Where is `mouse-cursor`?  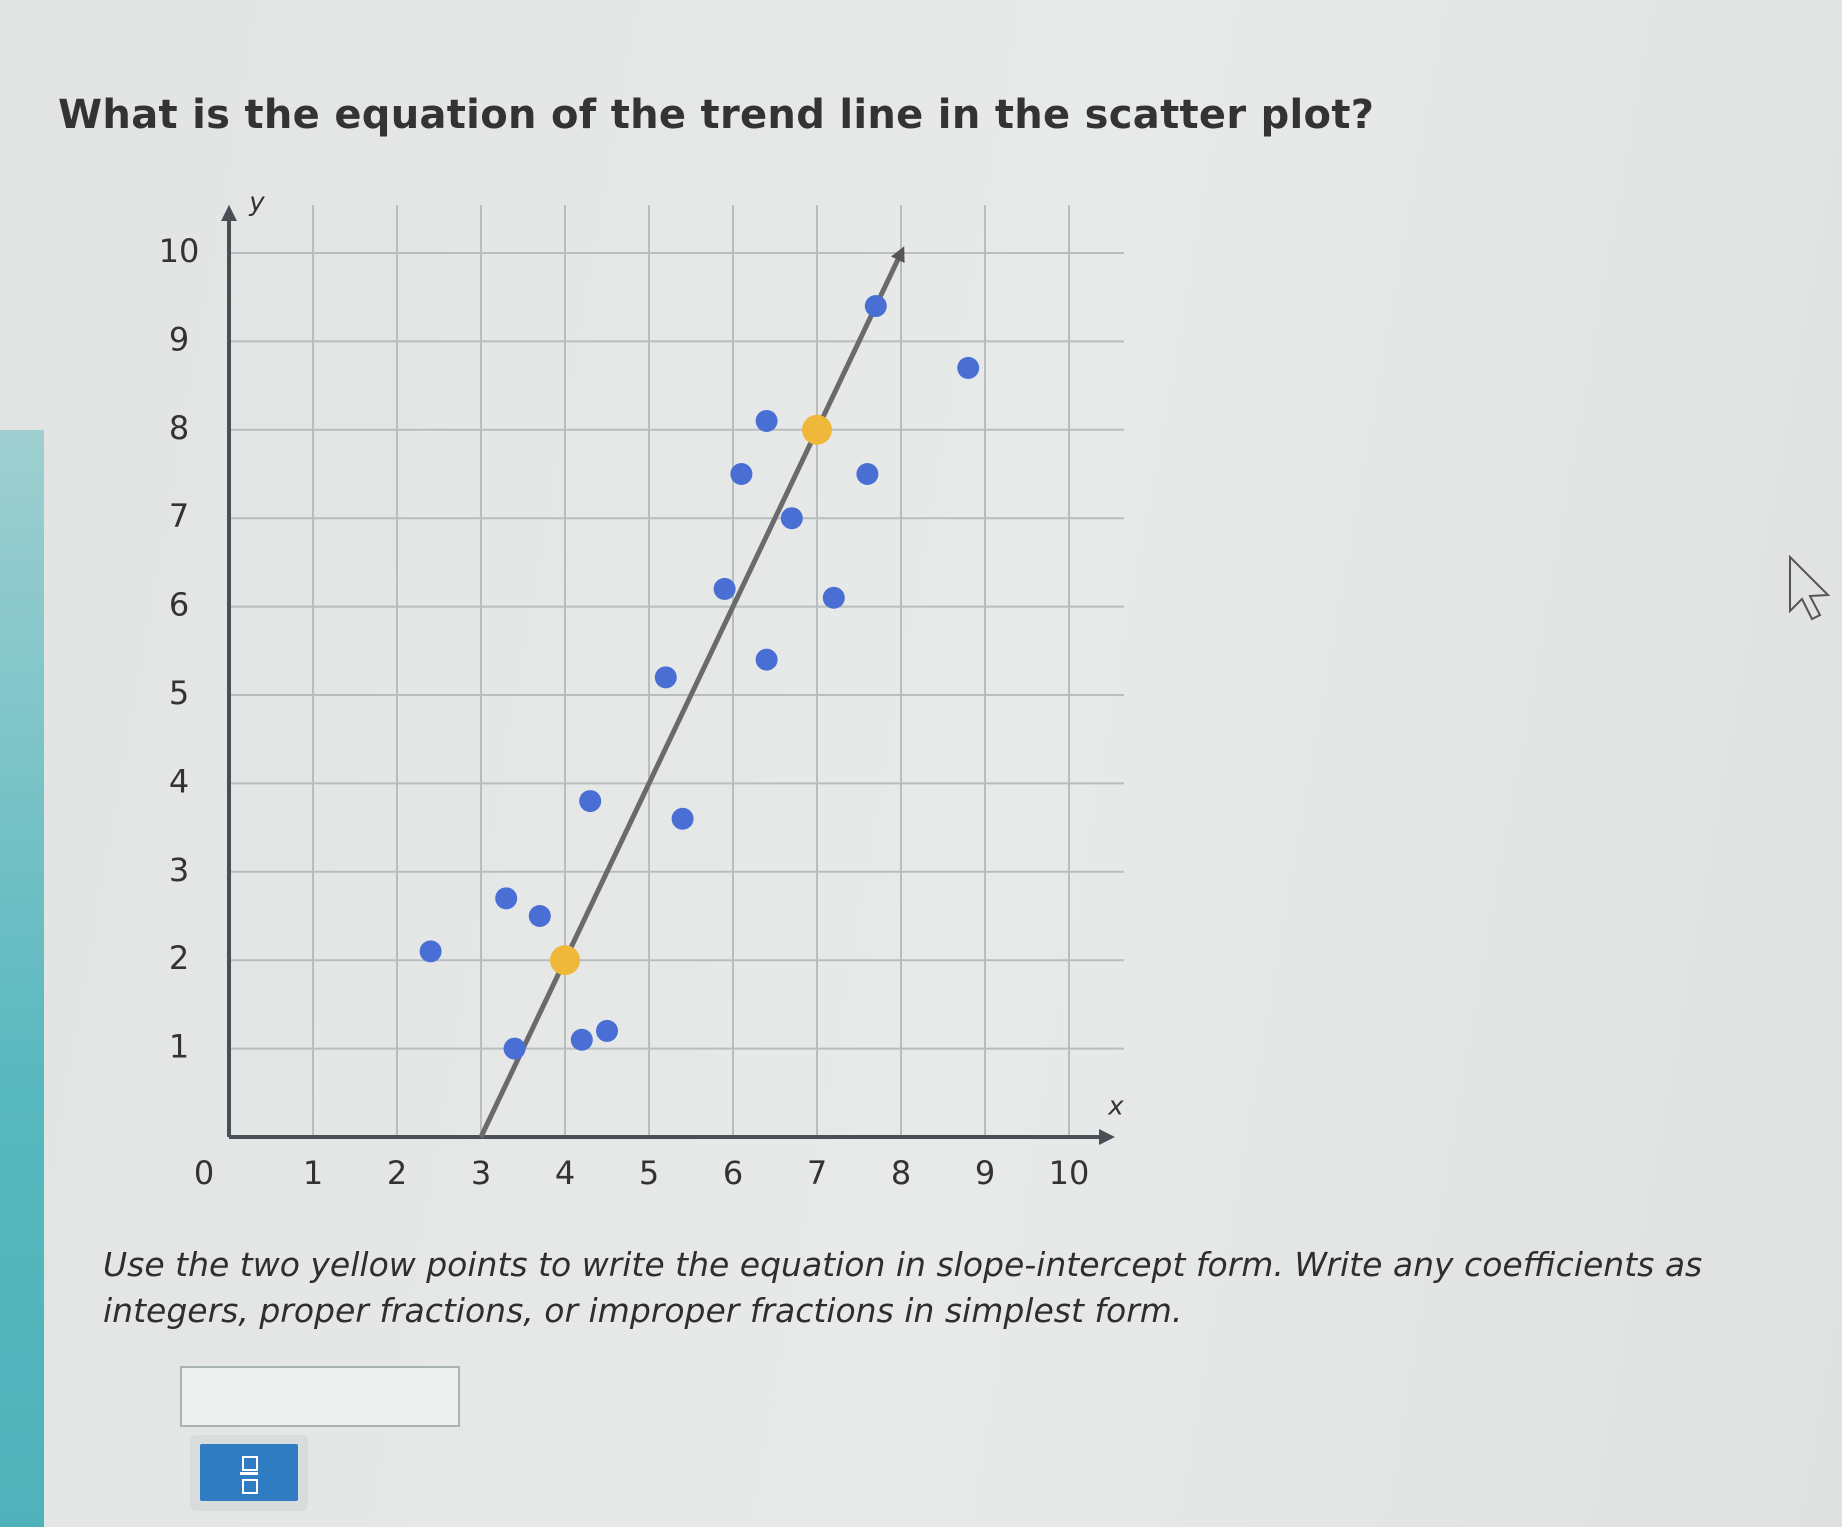 mouse-cursor is located at coordinates (1810, 587).